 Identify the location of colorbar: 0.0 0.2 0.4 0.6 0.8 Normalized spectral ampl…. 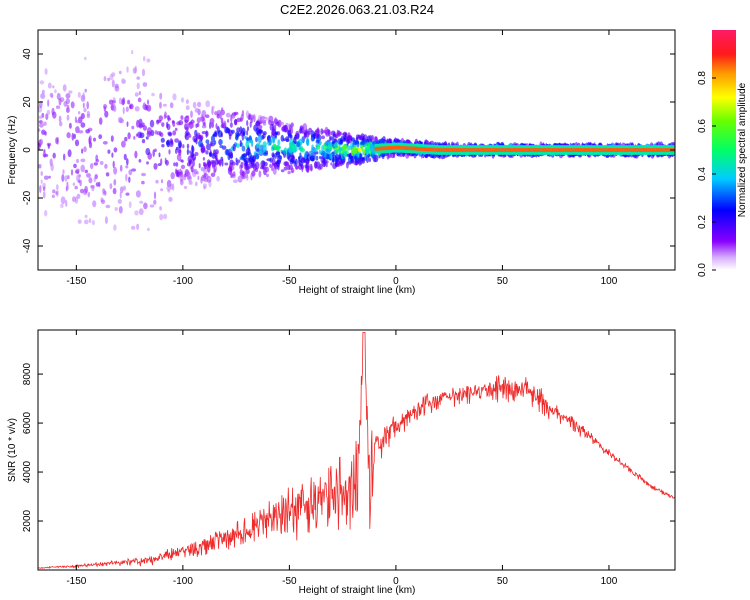
(722, 153).